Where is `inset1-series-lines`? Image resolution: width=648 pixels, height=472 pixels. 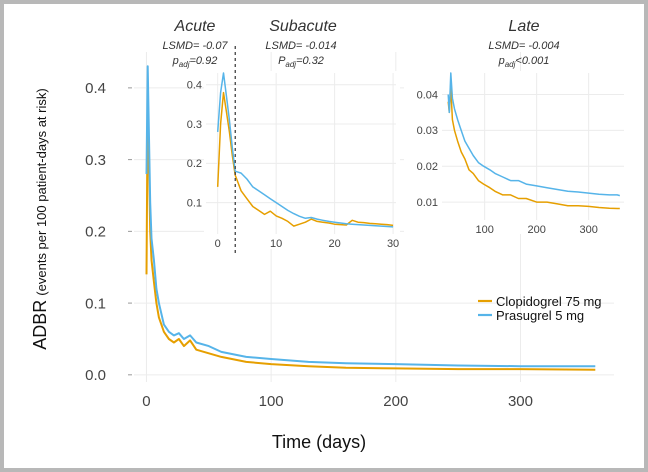
inset1-series-lines is located at coordinates (305, 150).